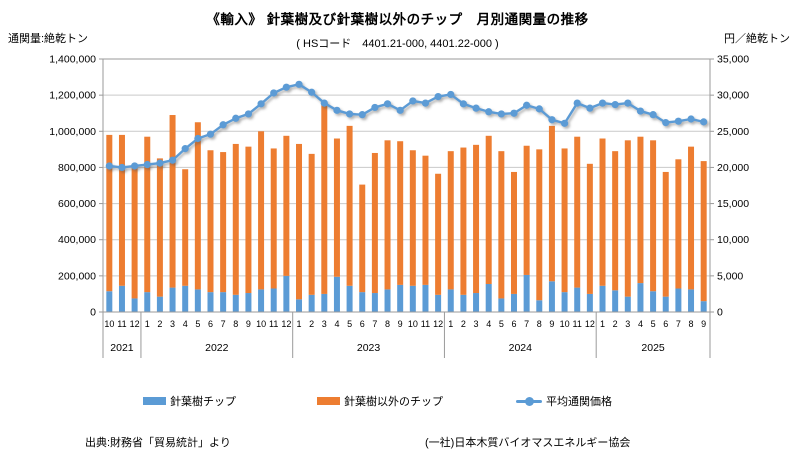 Image resolution: width=795 pixels, height=458 pixels. I want to click on right-axis-tick-label: 20,000, so click(733, 168).